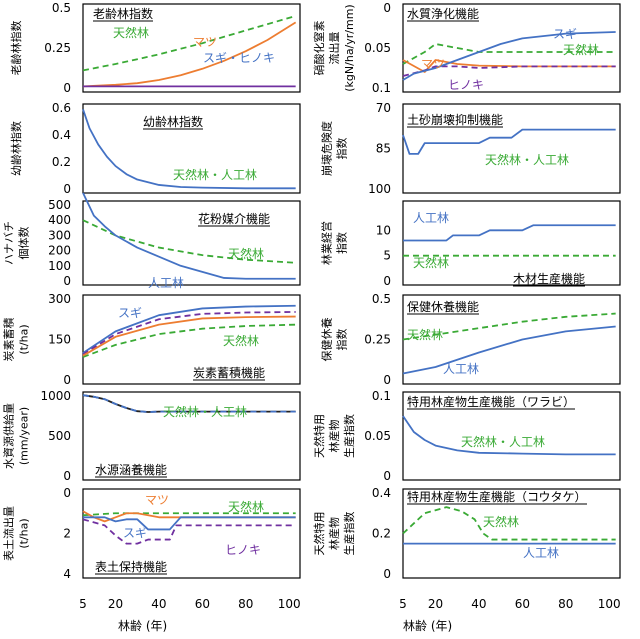 This screenshot has height=639, width=640. I want to click on y-tick-label: 1000, so click(55, 396).